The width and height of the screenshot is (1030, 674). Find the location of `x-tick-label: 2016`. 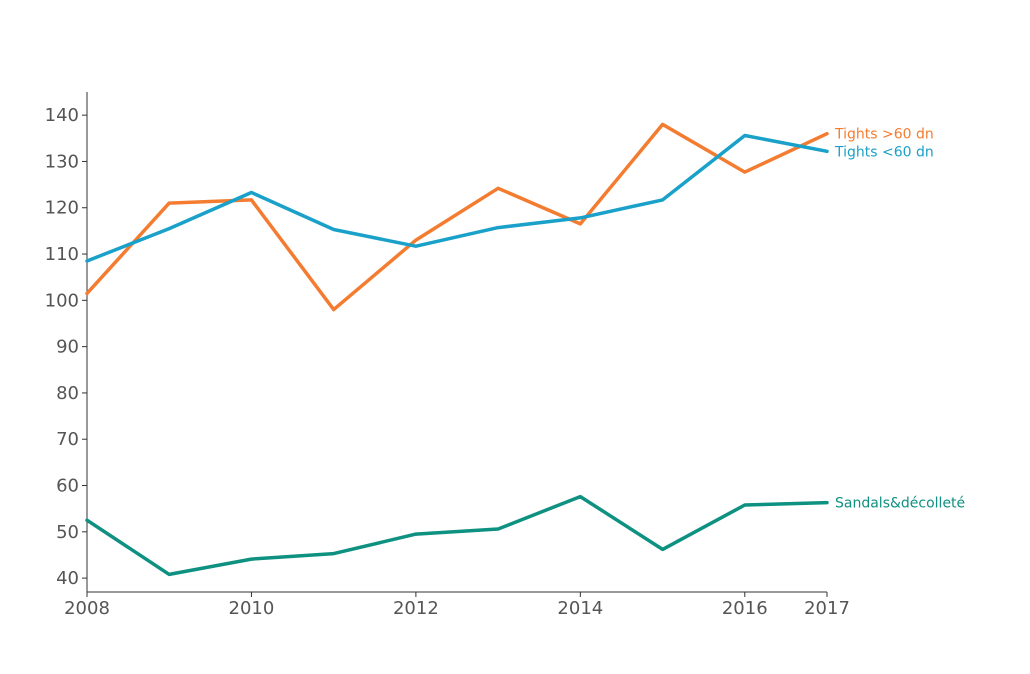

x-tick-label: 2016 is located at coordinates (745, 608).